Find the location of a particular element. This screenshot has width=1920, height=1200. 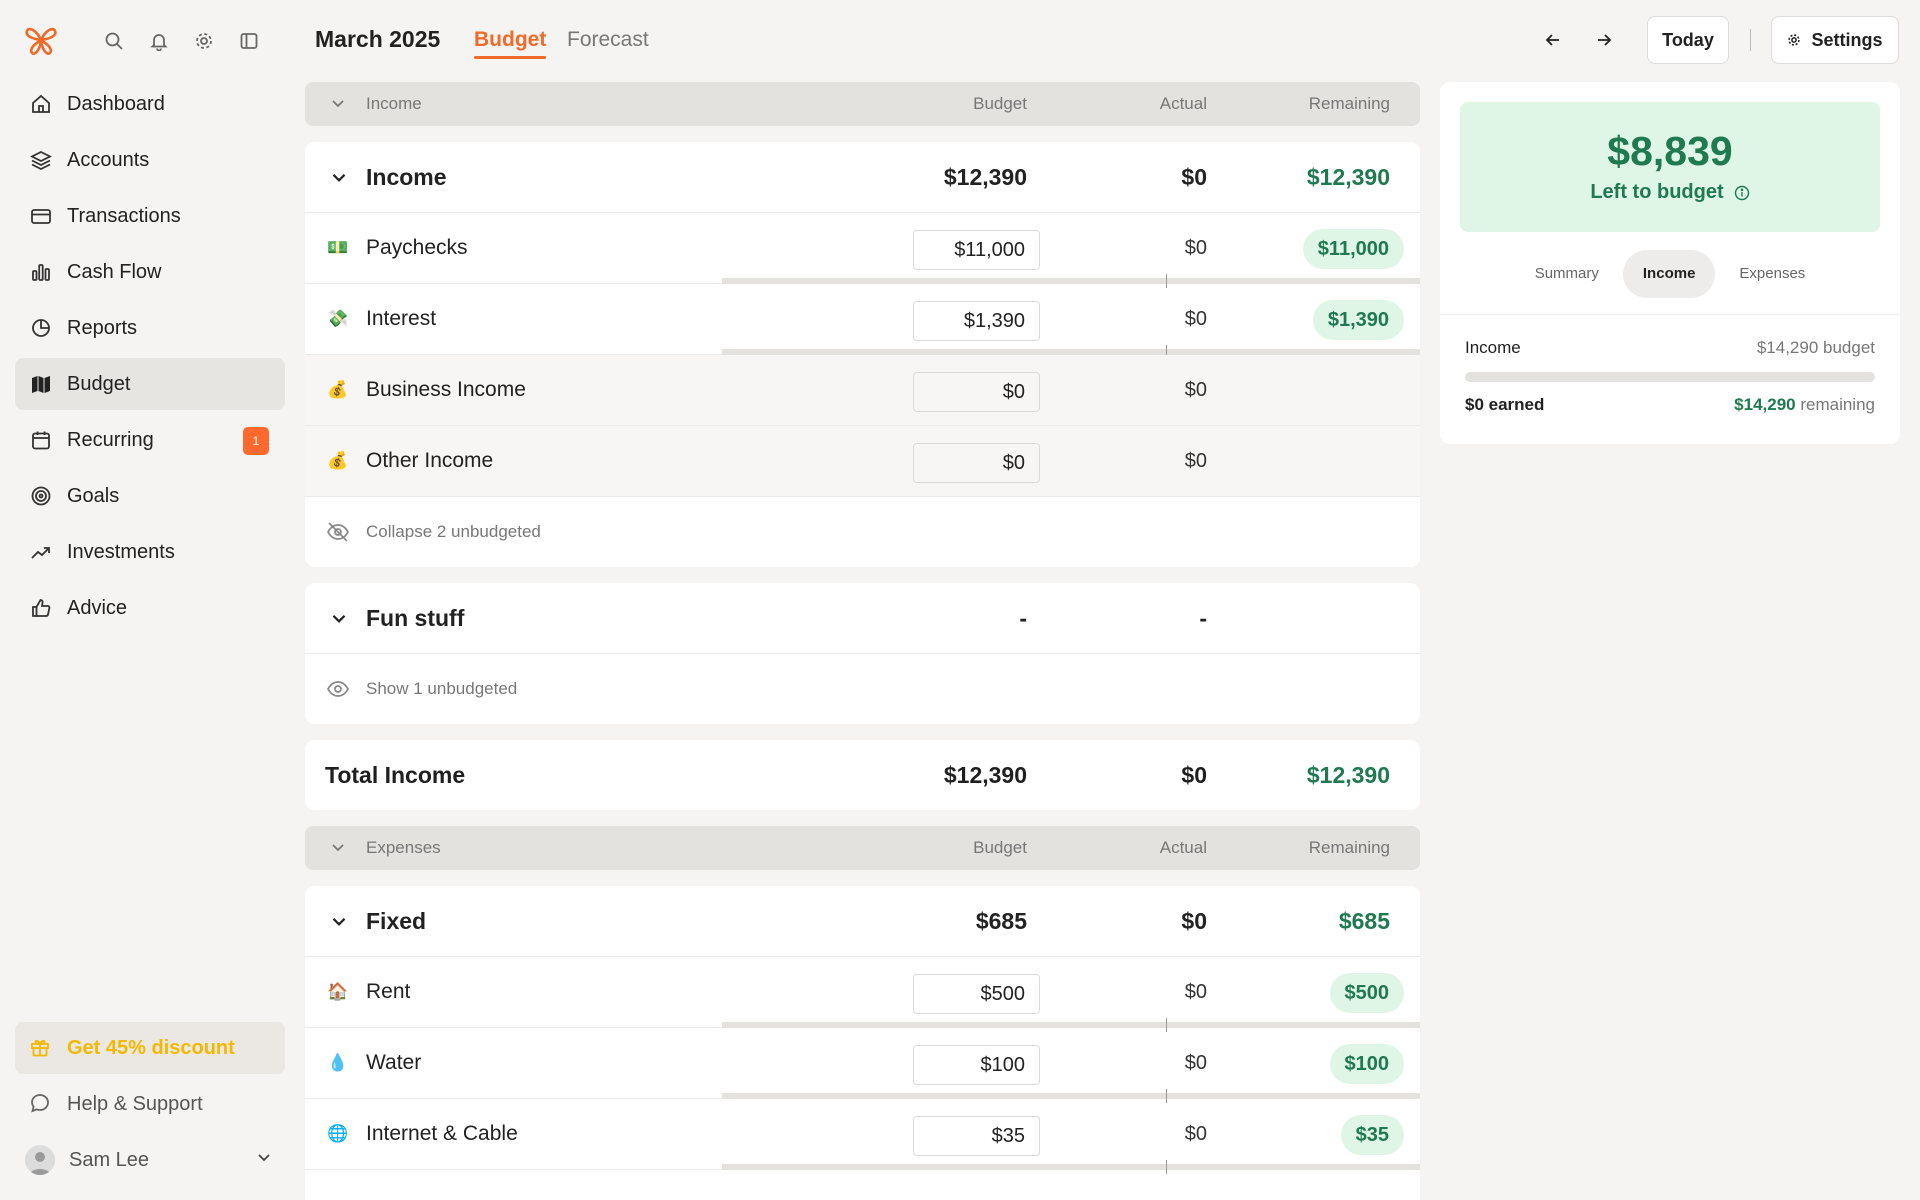

remaining-summary: $14,290 remaining is located at coordinates (1804, 405).